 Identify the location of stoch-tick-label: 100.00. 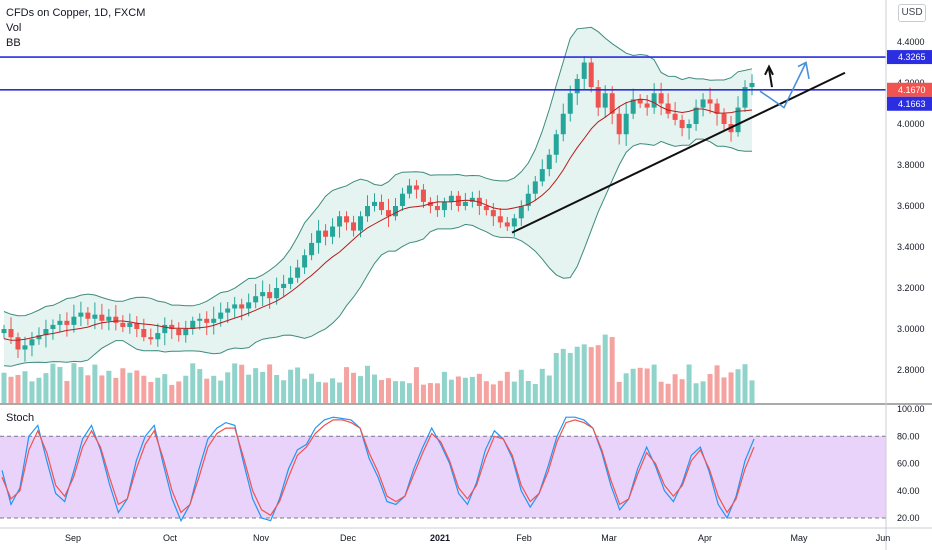
(911, 409).